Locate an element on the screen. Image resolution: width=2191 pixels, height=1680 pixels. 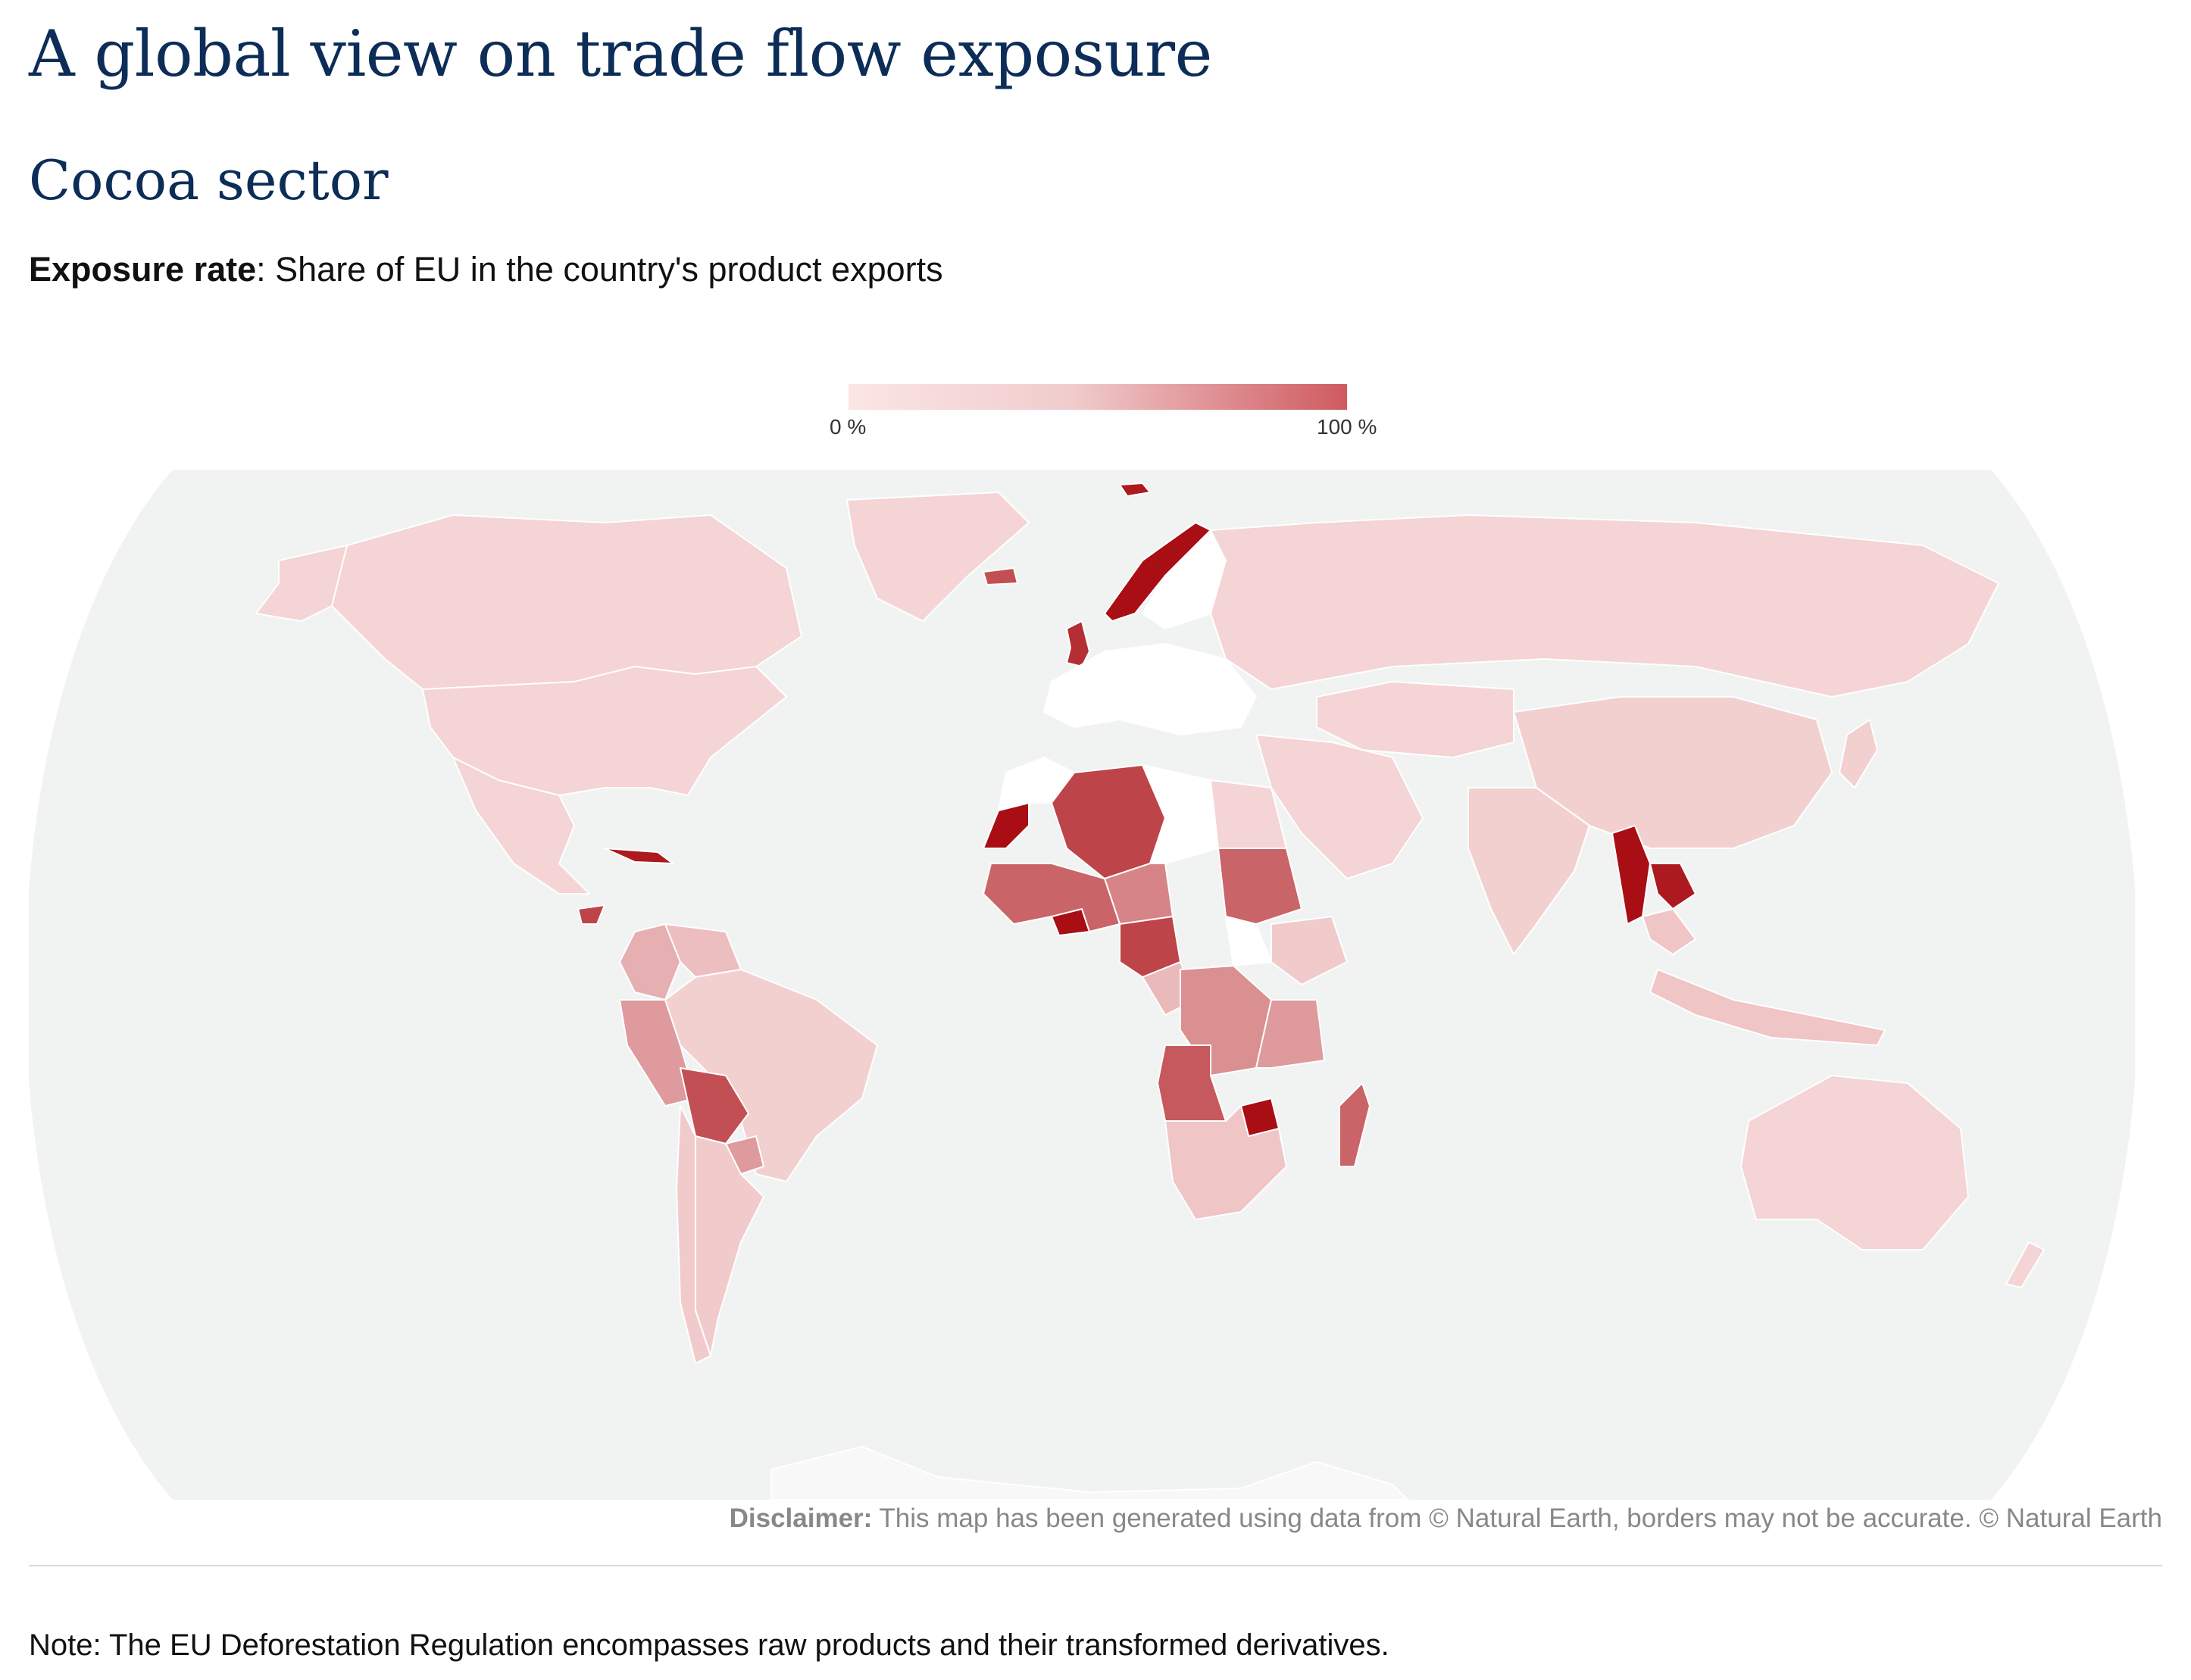
country-iceland is located at coordinates (1000, 576).